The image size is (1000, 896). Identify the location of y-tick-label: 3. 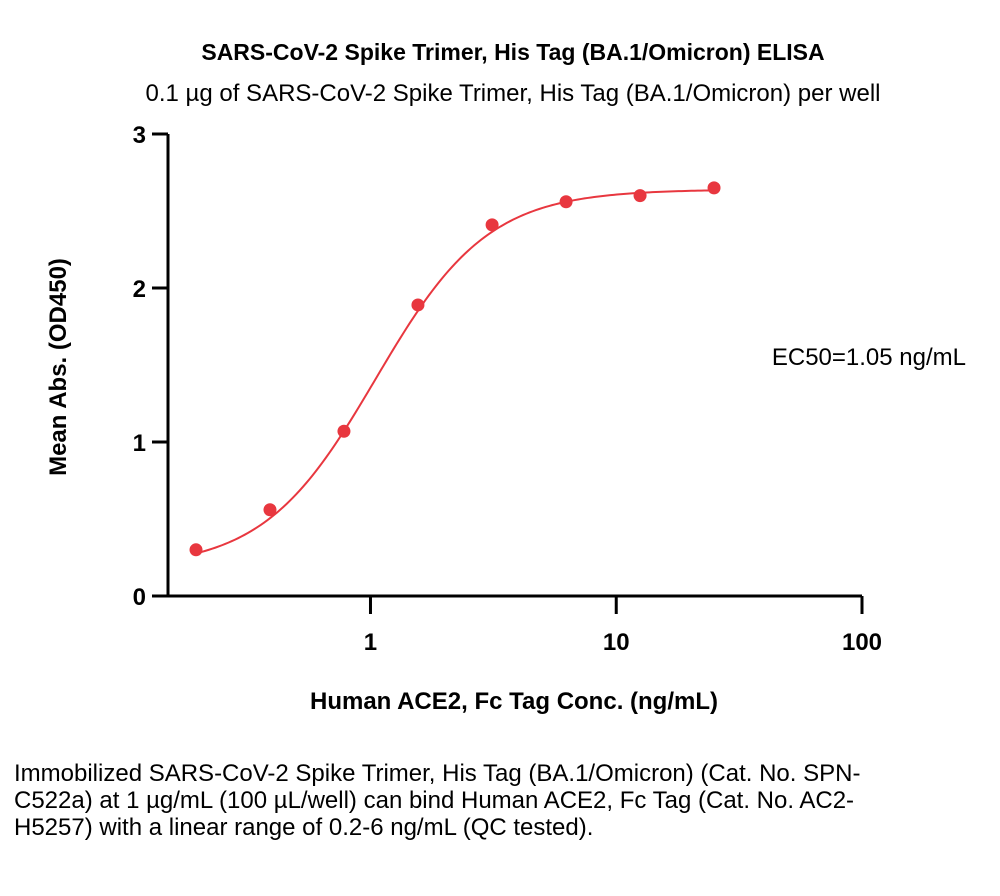
(139, 135).